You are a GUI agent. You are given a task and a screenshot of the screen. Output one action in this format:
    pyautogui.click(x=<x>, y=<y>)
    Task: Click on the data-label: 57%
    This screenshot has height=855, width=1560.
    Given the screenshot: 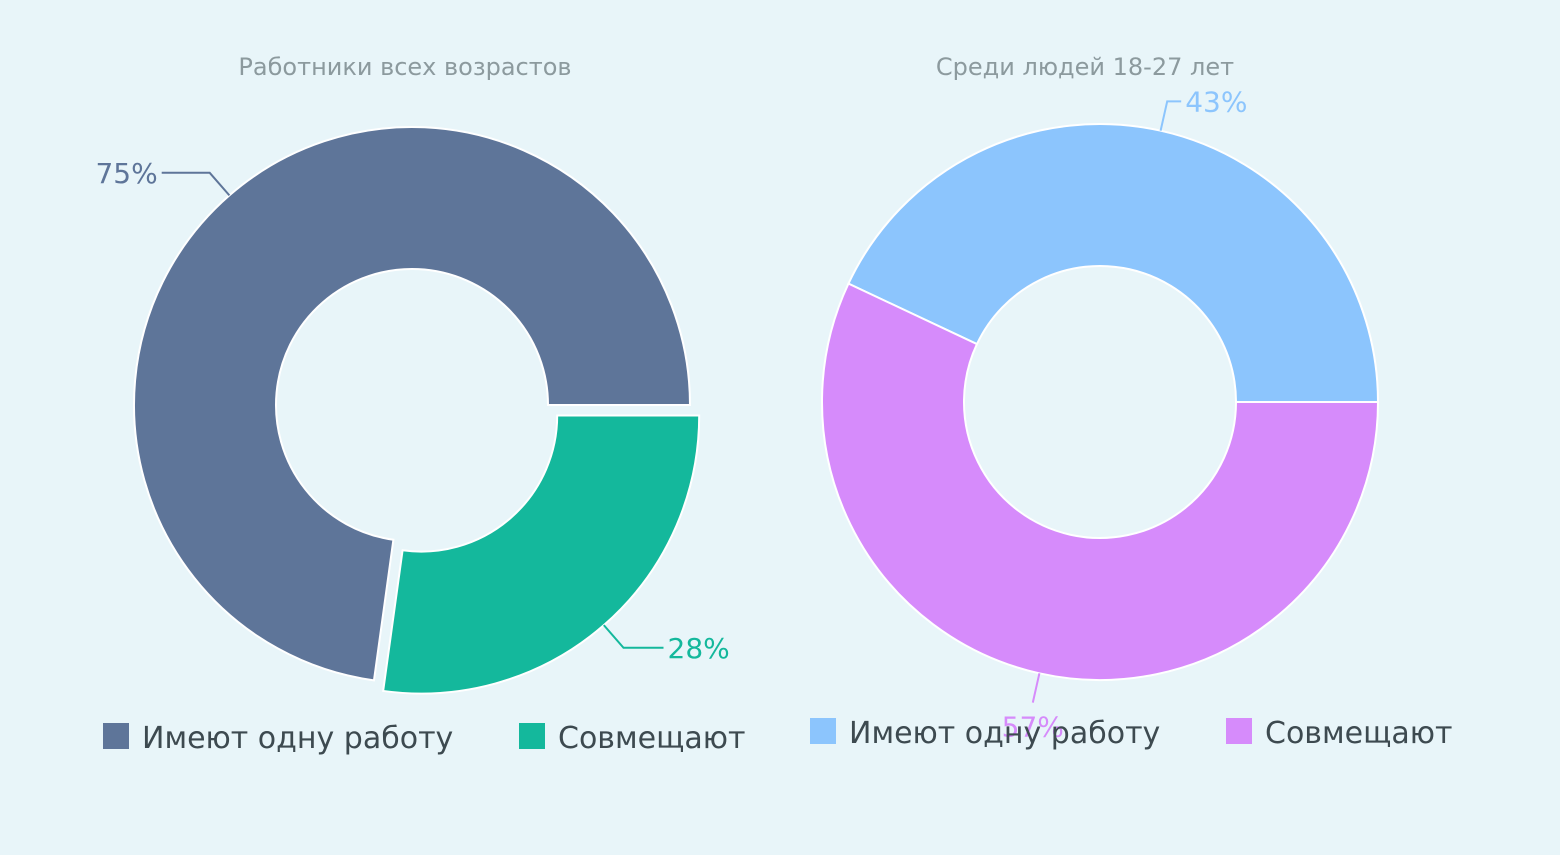 What is the action you would take?
    pyautogui.click(x=1033, y=727)
    